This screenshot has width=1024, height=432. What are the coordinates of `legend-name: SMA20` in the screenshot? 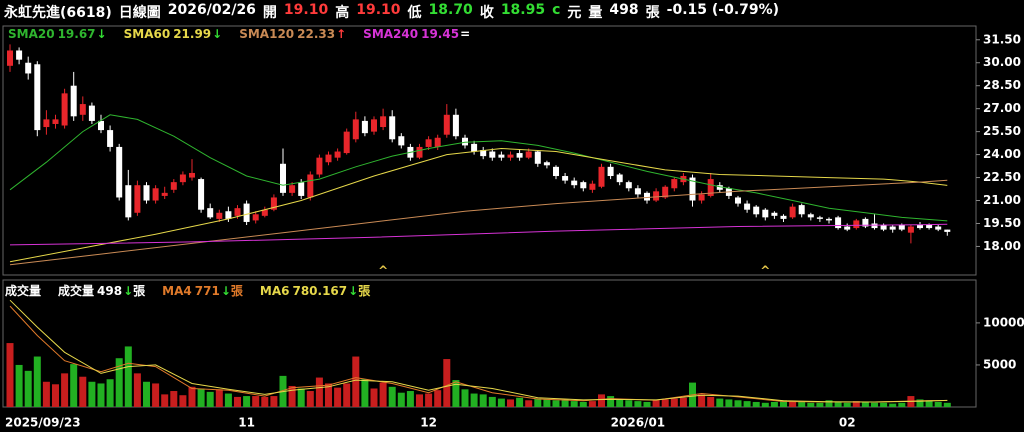 It's located at (31, 34).